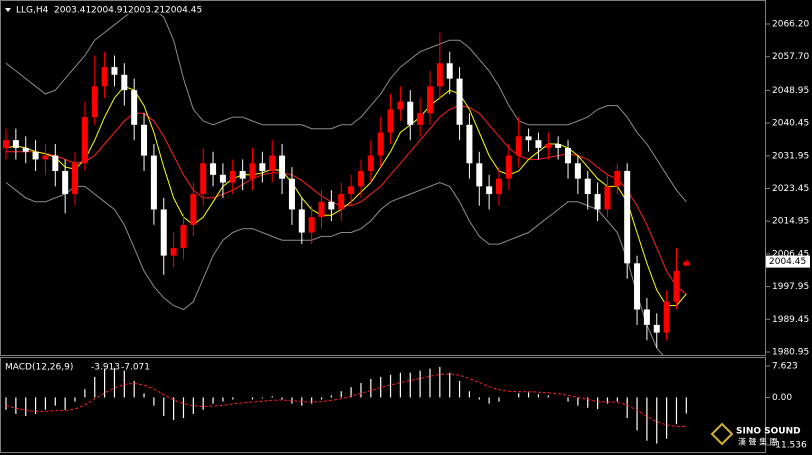  What do you see at coordinates (146, 11) in the screenshot?
I see `header-low: 2003.21` at bounding box center [146, 11].